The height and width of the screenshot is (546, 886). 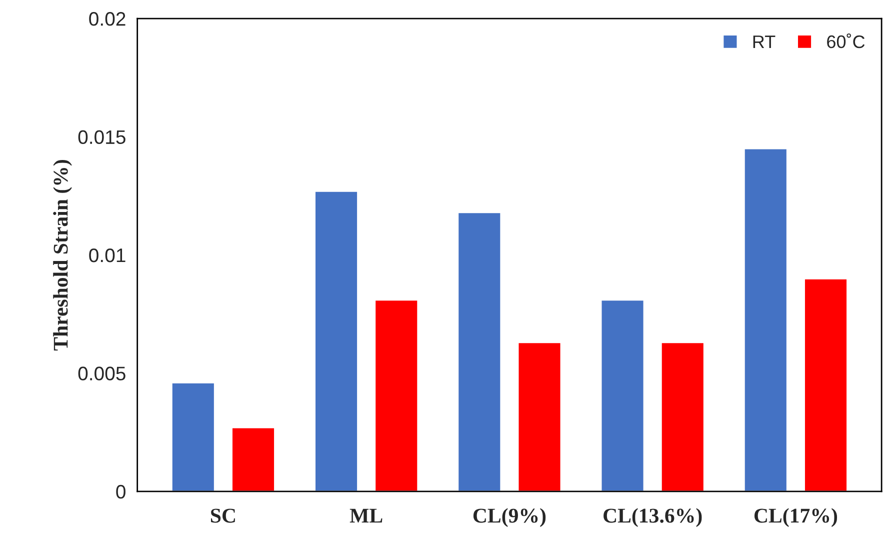 What do you see at coordinates (764, 42) in the screenshot?
I see `legend-label: RT` at bounding box center [764, 42].